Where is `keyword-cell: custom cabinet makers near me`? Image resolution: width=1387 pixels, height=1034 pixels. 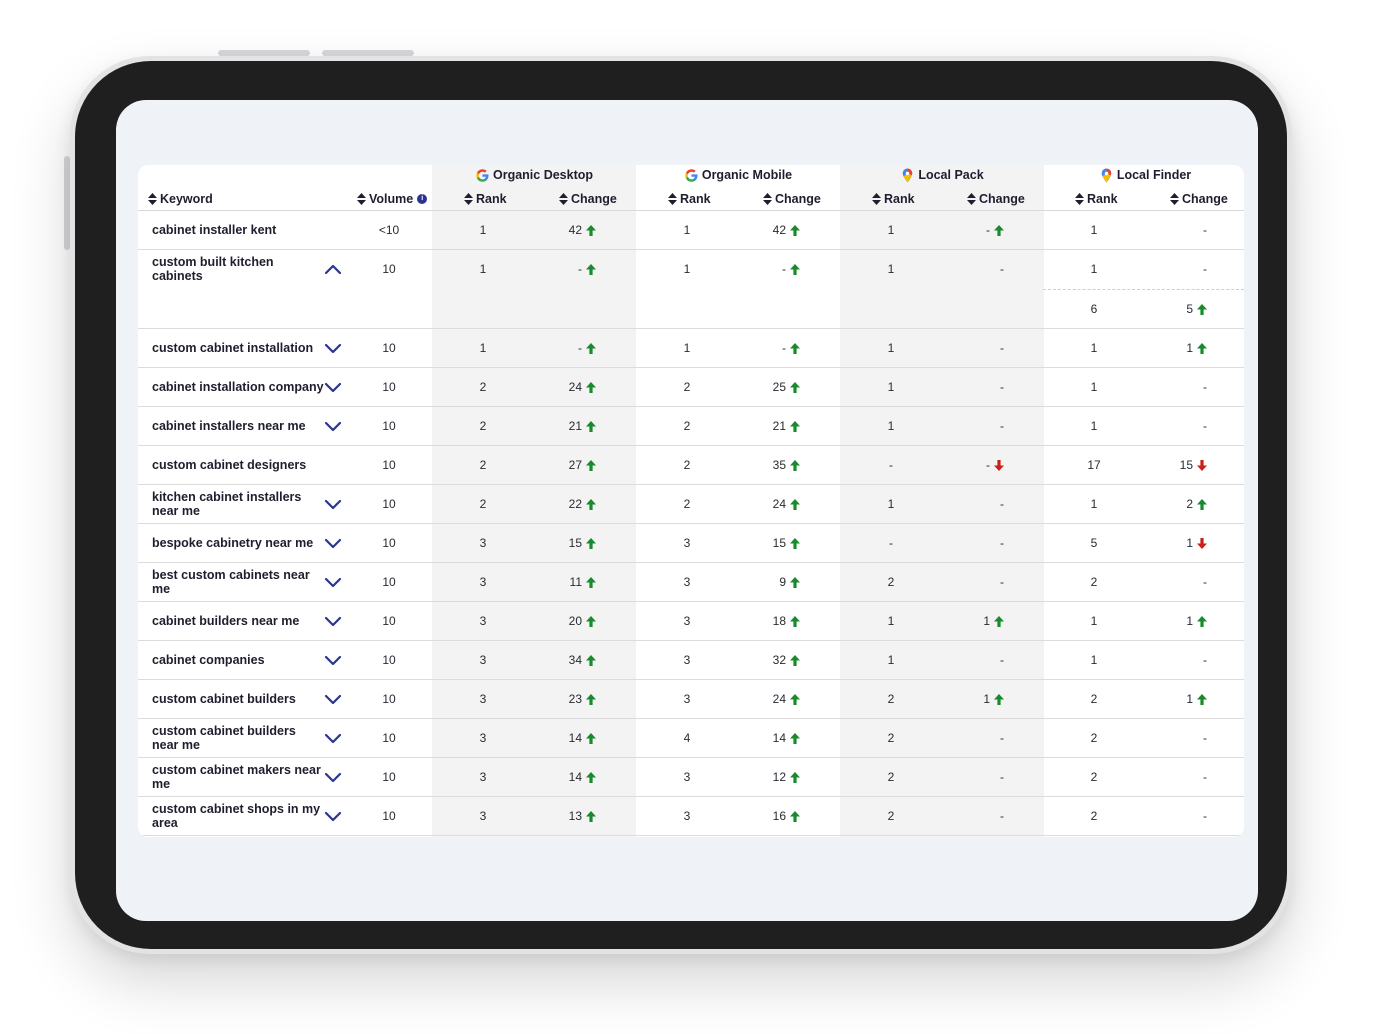
keyword-cell: custom cabinet makers near me is located at coordinates (236, 777).